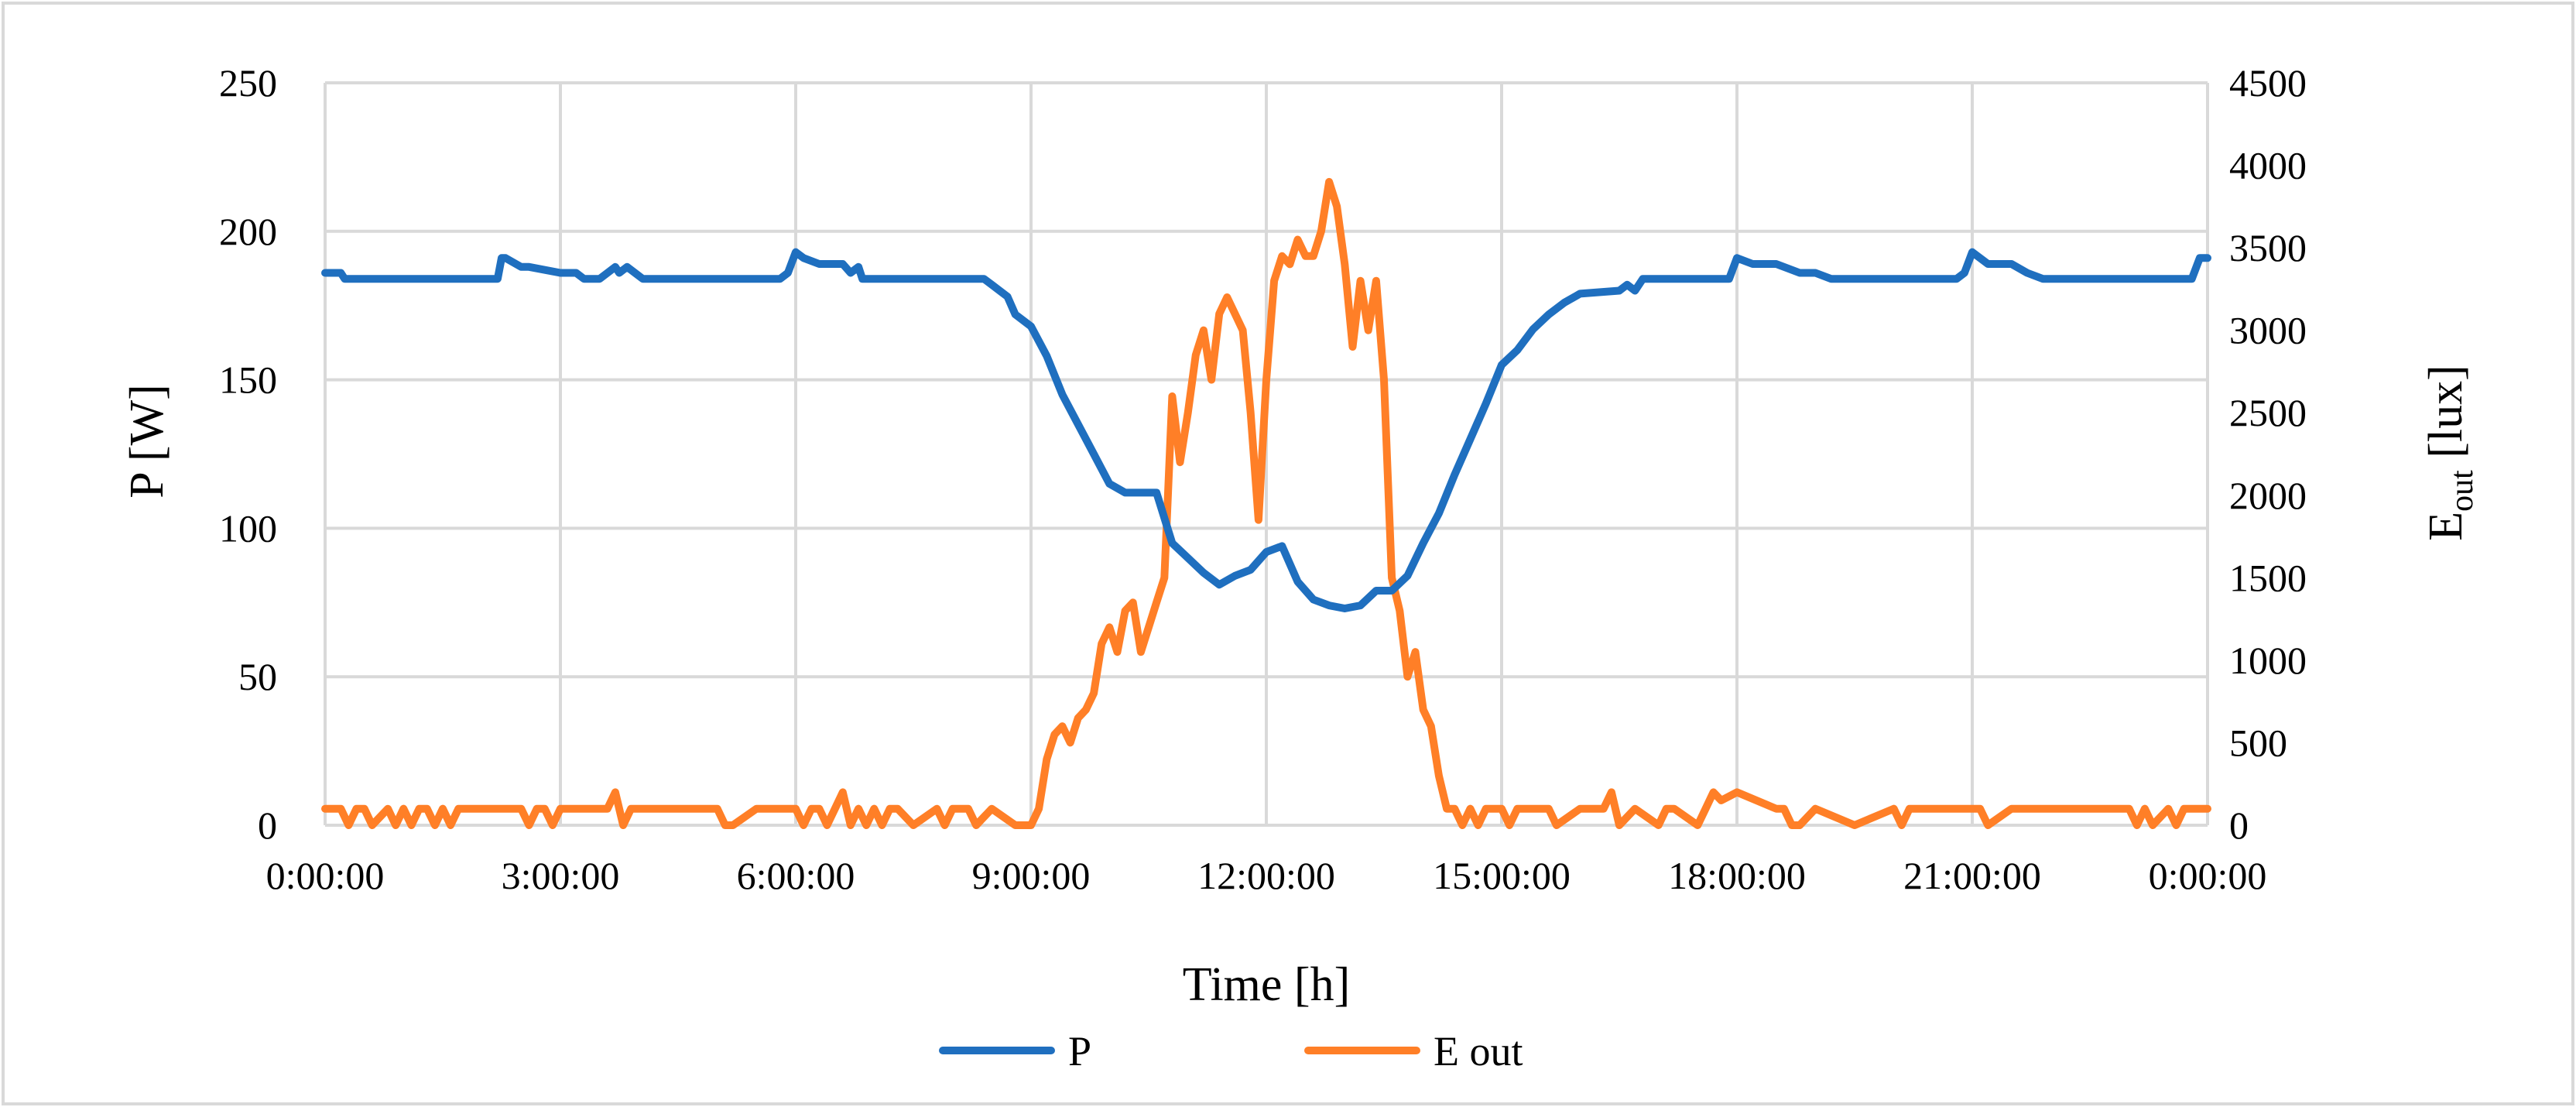  I want to click on left-axis-ticks: 0 50 100 150 200 250, so click(248, 454).